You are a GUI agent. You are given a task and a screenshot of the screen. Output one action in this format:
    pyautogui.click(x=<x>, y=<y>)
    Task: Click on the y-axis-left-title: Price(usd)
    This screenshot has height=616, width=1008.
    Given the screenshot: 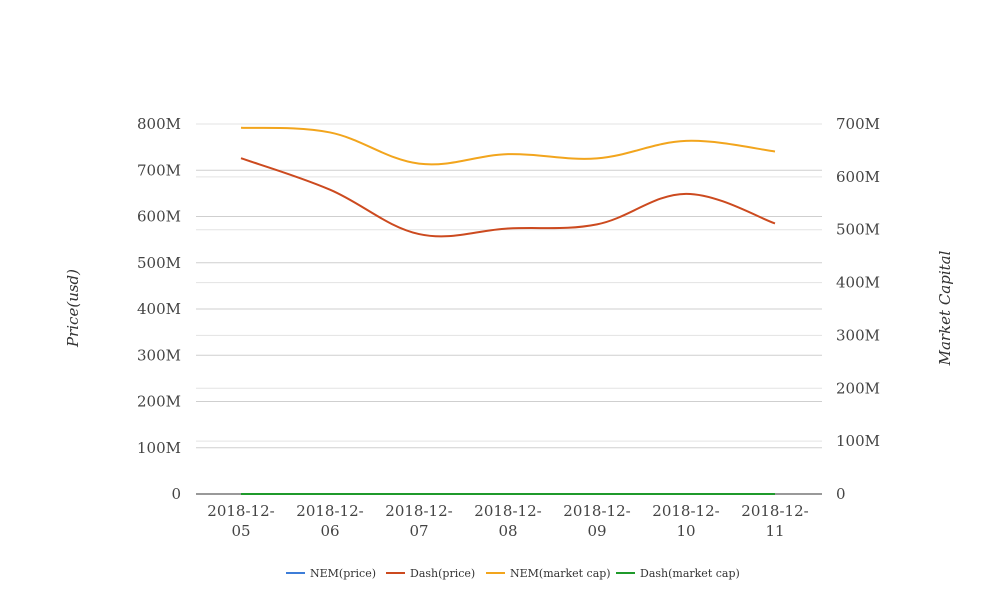 What is the action you would take?
    pyautogui.click(x=73, y=308)
    